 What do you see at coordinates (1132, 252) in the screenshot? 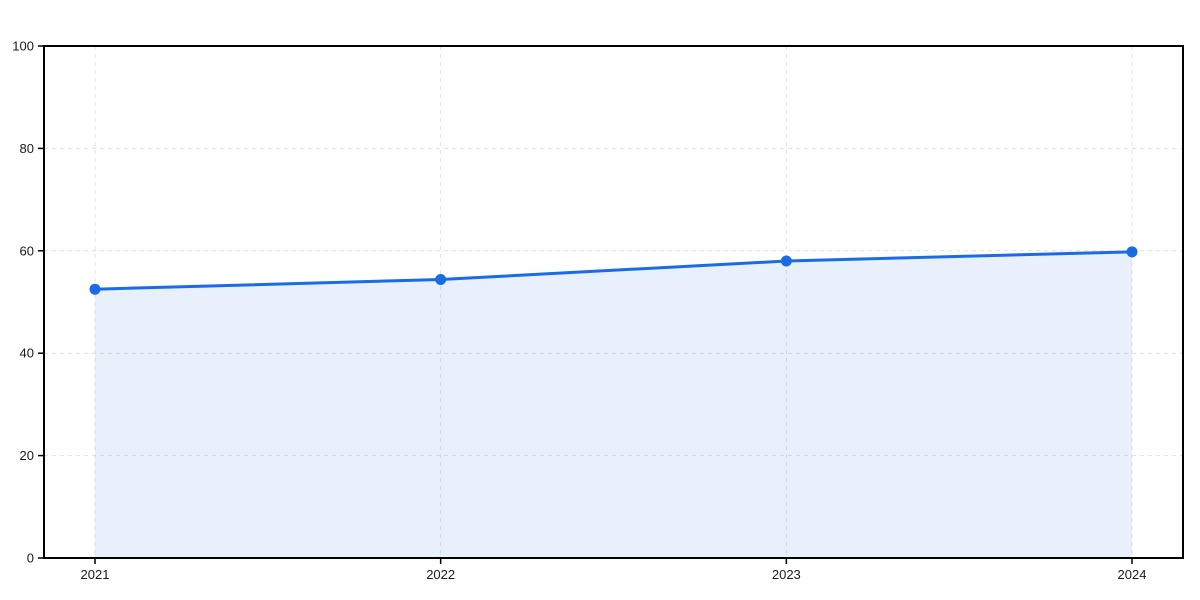
I see `data-point-2024` at bounding box center [1132, 252].